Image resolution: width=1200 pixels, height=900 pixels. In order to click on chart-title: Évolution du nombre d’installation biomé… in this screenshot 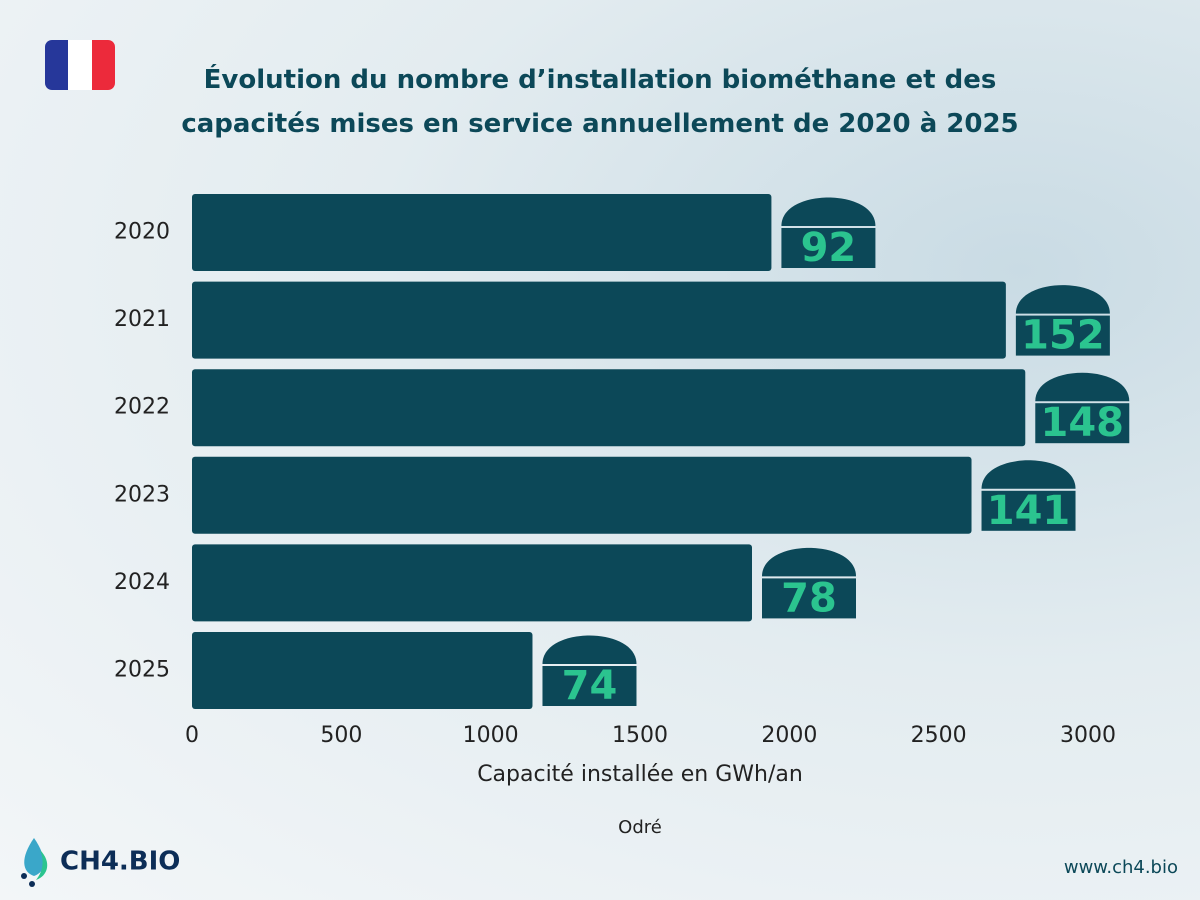, I will do `click(600, 102)`.